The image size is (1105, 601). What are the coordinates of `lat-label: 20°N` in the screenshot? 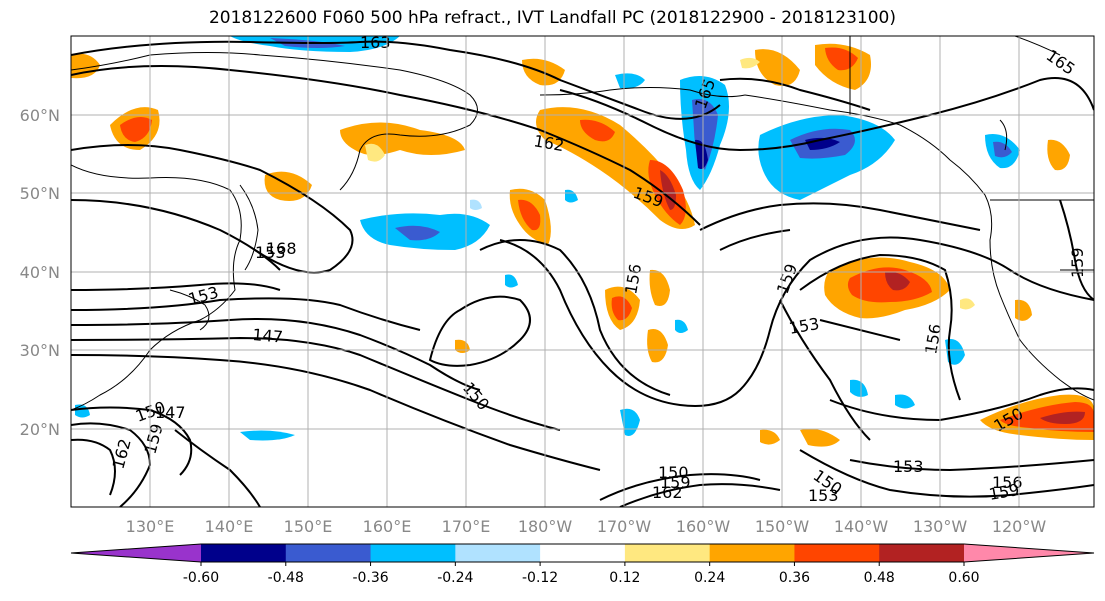 It's located at (40, 429).